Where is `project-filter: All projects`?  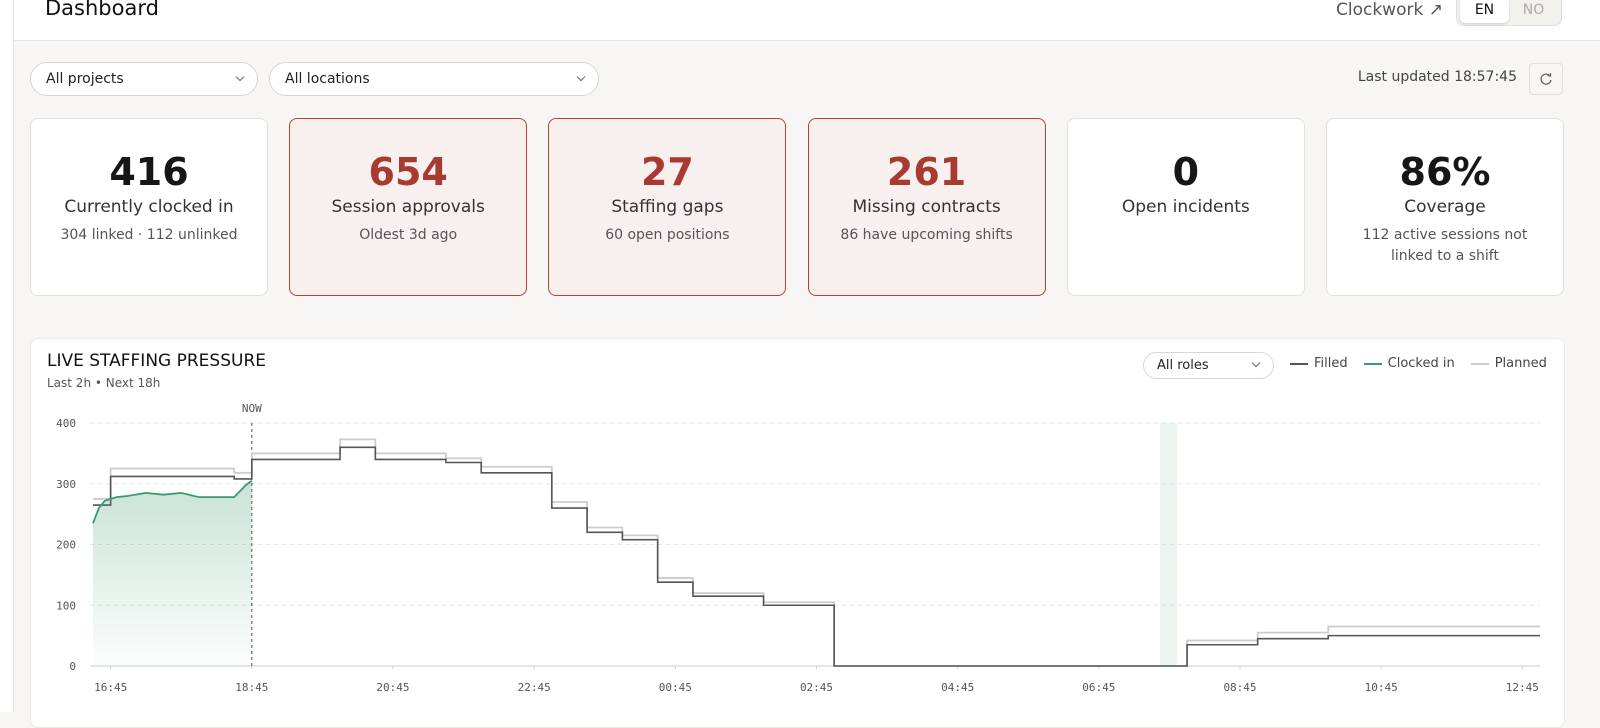
project-filter: All projects is located at coordinates (144, 79).